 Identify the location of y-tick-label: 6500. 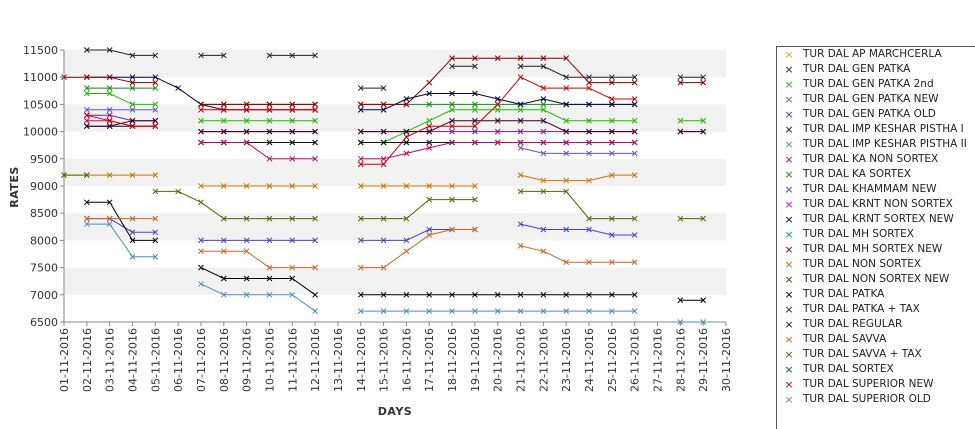
(44, 322).